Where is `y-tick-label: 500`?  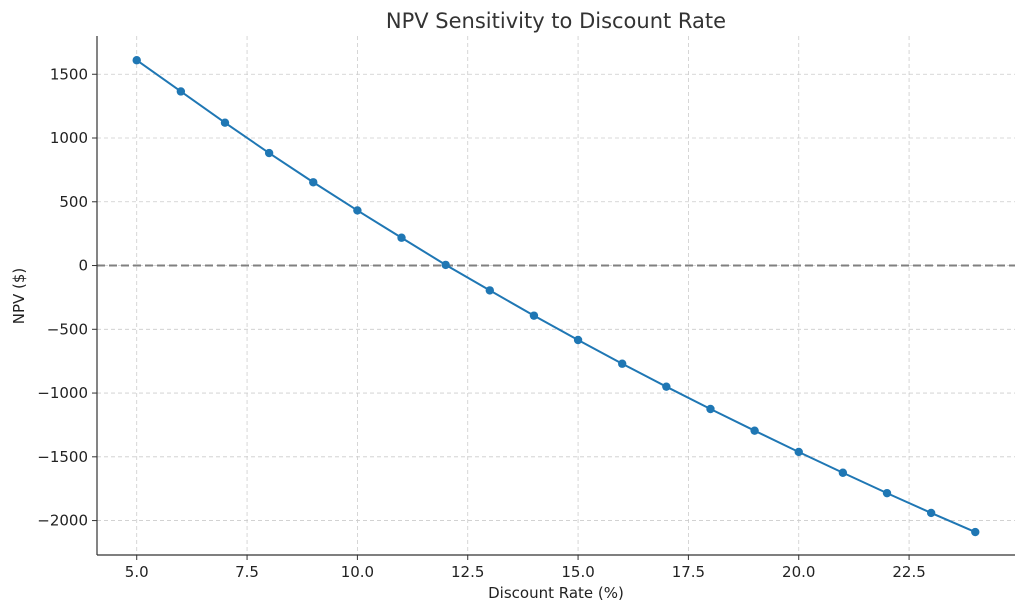
y-tick-label: 500 is located at coordinates (73, 202).